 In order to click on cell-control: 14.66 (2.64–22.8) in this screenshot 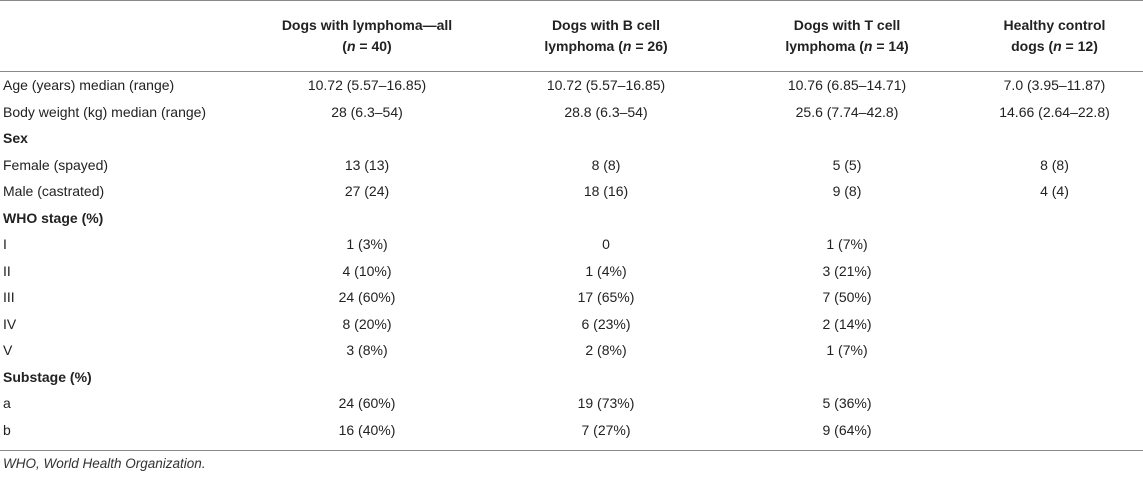, I will do `click(1054, 111)`.